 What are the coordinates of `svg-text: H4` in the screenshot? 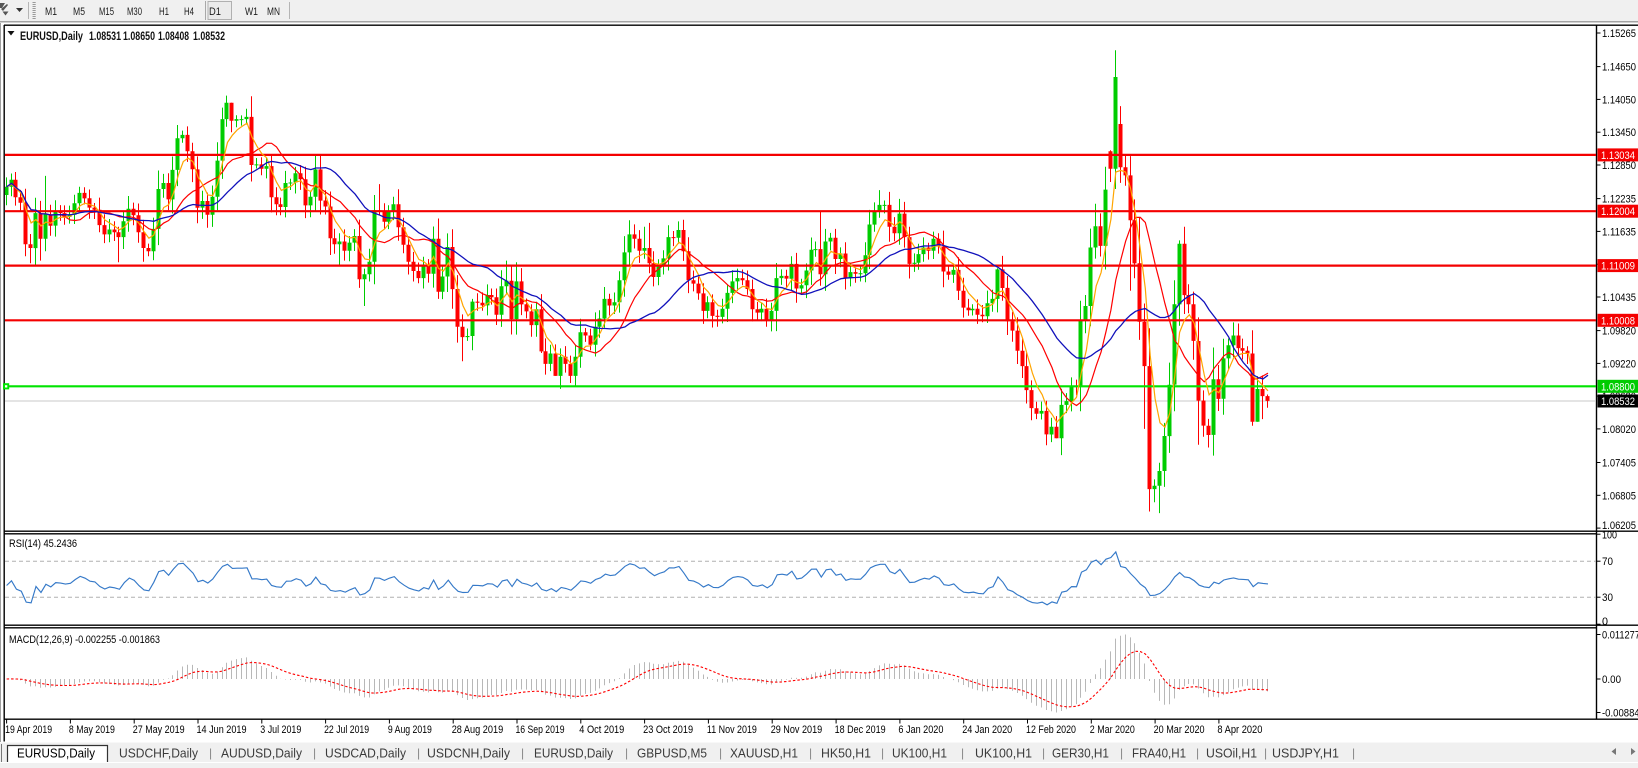 It's located at (189, 12).